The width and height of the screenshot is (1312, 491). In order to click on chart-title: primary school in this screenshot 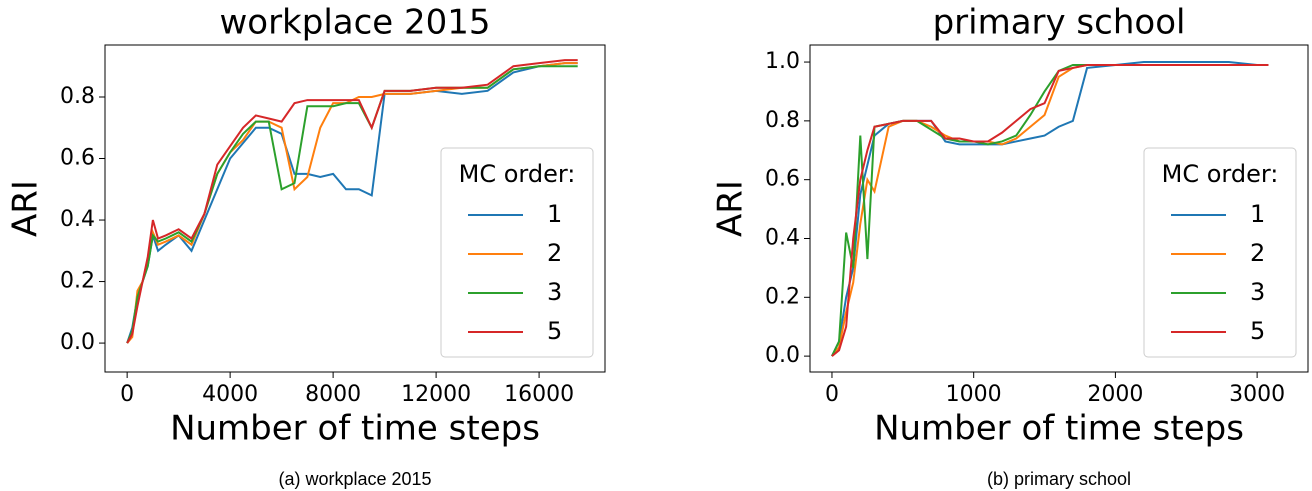, I will do `click(1059, 23)`.